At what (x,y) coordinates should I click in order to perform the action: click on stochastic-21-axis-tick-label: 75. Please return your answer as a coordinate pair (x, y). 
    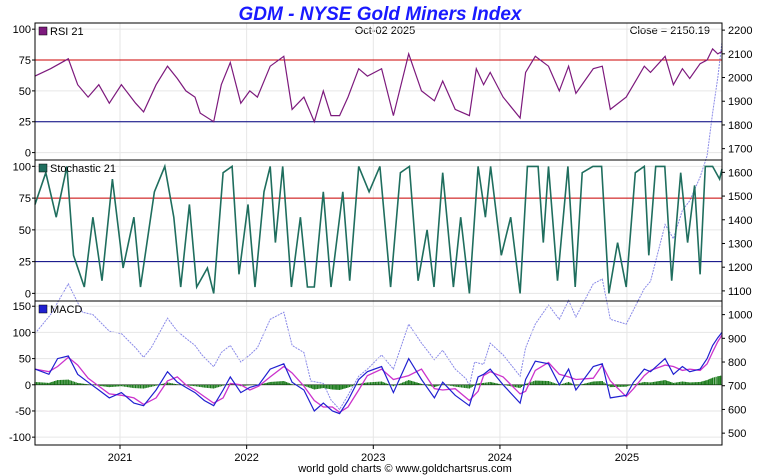
    Looking at the image, I should click on (25, 199).